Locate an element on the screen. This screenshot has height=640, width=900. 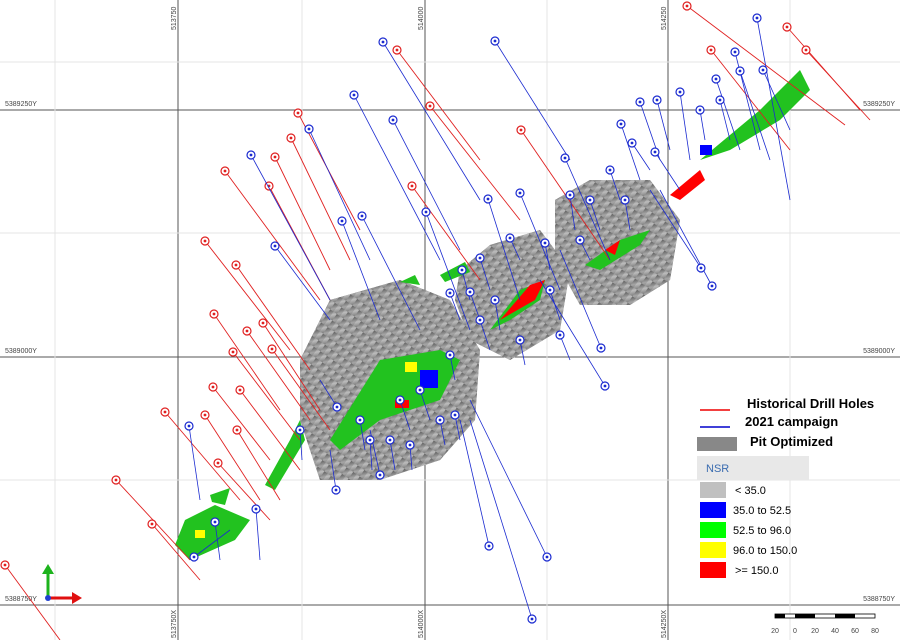
legend-label: 2021 campaign is located at coordinates (791, 421).